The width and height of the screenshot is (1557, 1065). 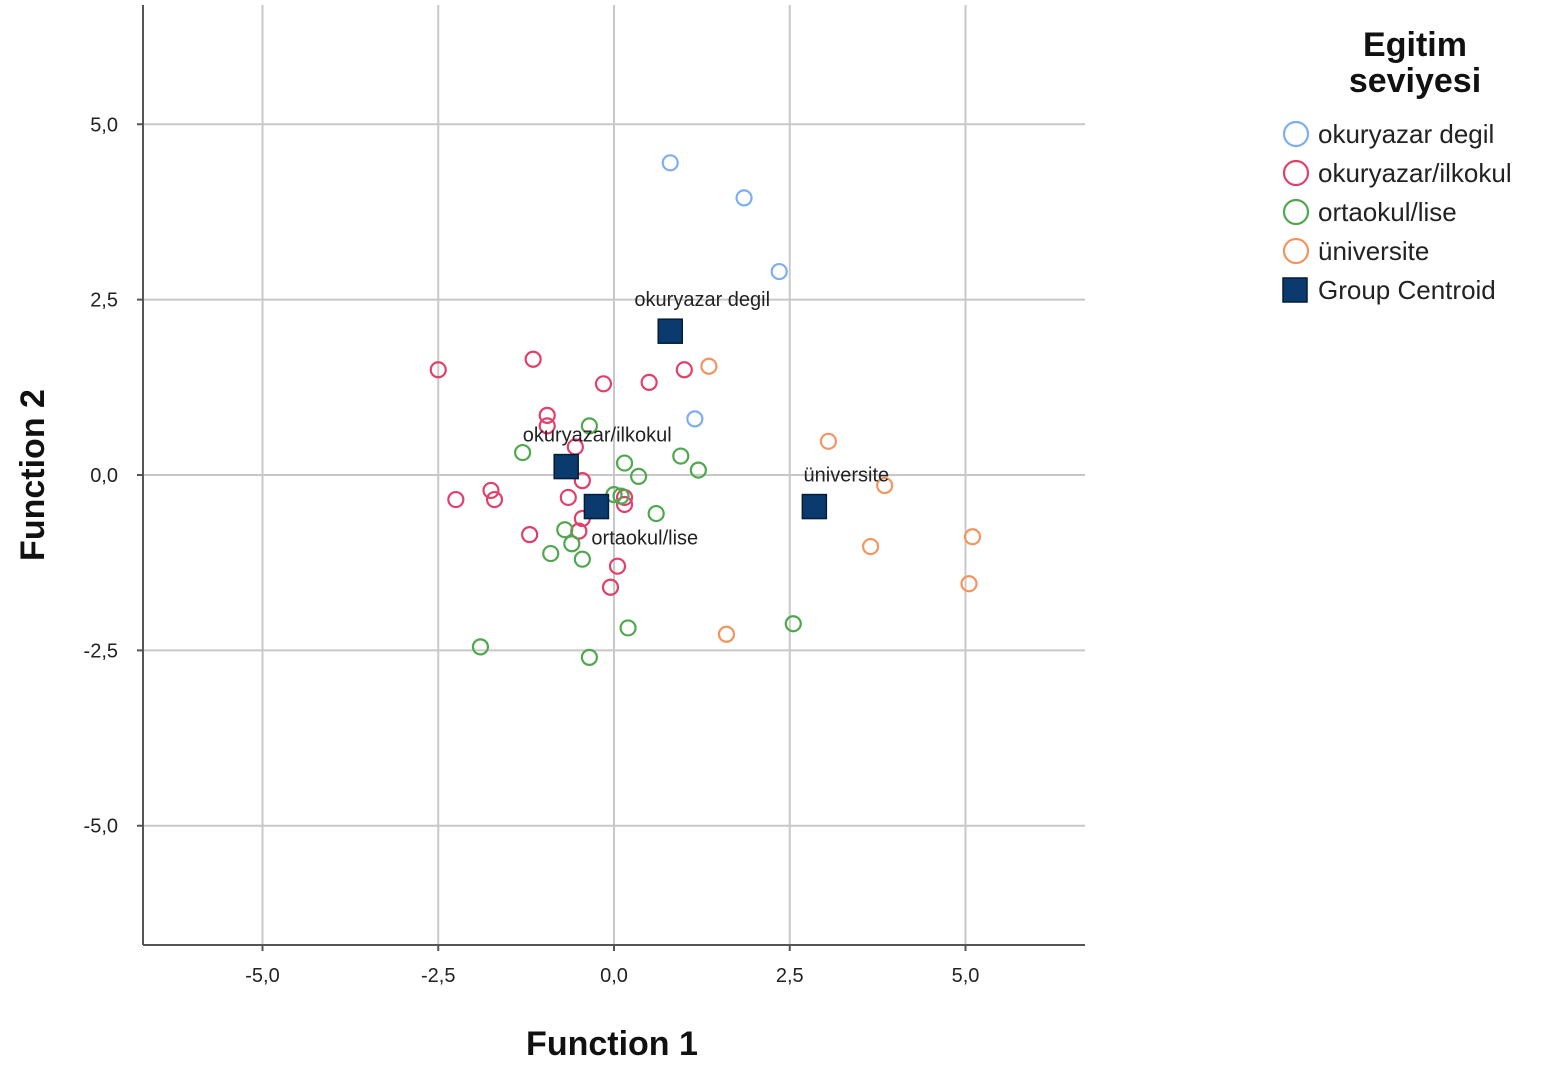 I want to click on x-axis-title: Function 1, so click(x=612, y=1044).